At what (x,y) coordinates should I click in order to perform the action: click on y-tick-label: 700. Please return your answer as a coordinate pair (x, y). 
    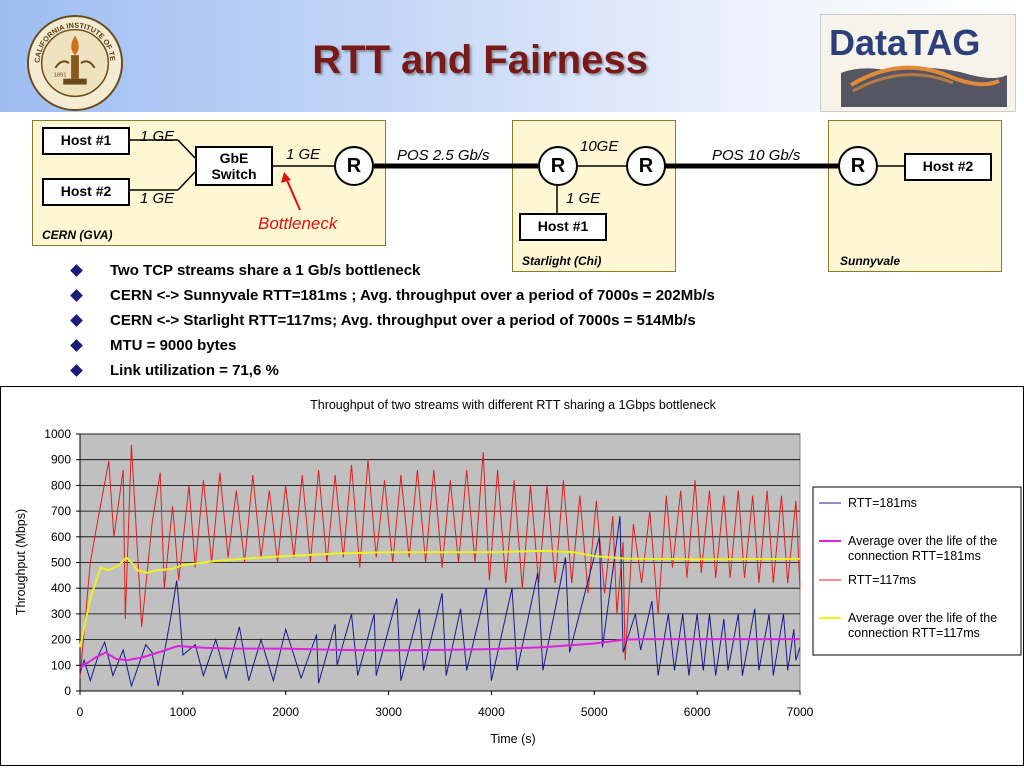
    Looking at the image, I should click on (61, 511).